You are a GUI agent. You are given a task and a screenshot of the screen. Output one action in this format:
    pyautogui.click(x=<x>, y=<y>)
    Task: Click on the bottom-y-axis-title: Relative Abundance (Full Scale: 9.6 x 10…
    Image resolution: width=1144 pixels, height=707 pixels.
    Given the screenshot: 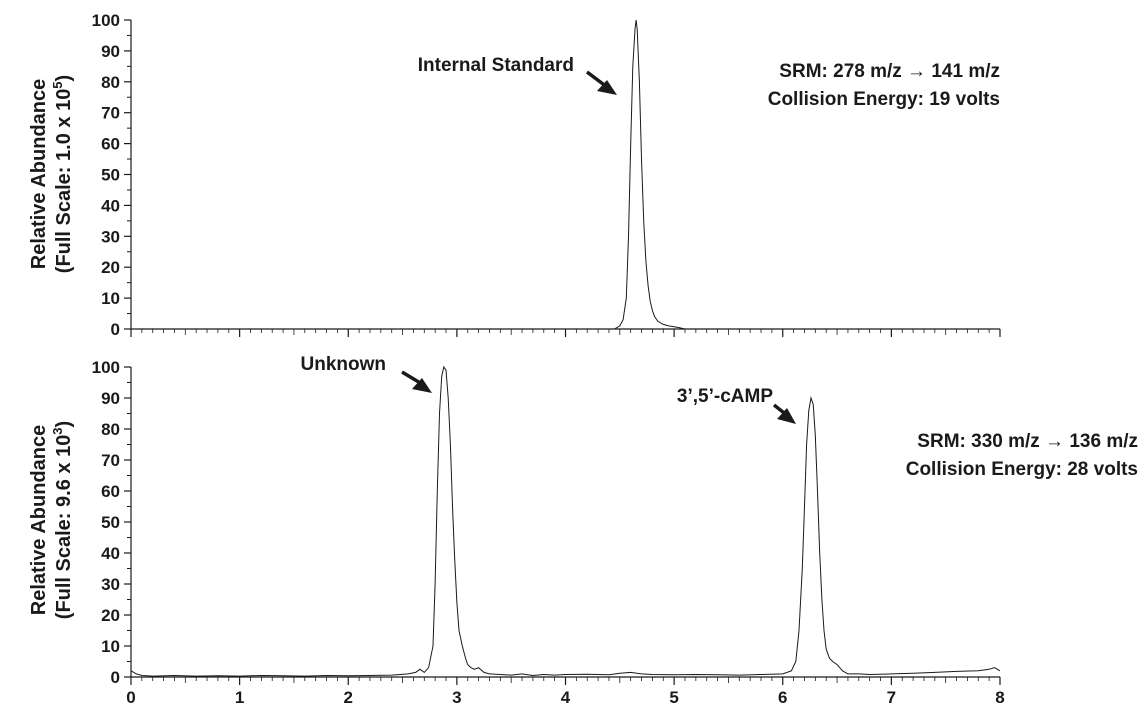 What is the action you would take?
    pyautogui.click(x=51, y=520)
    